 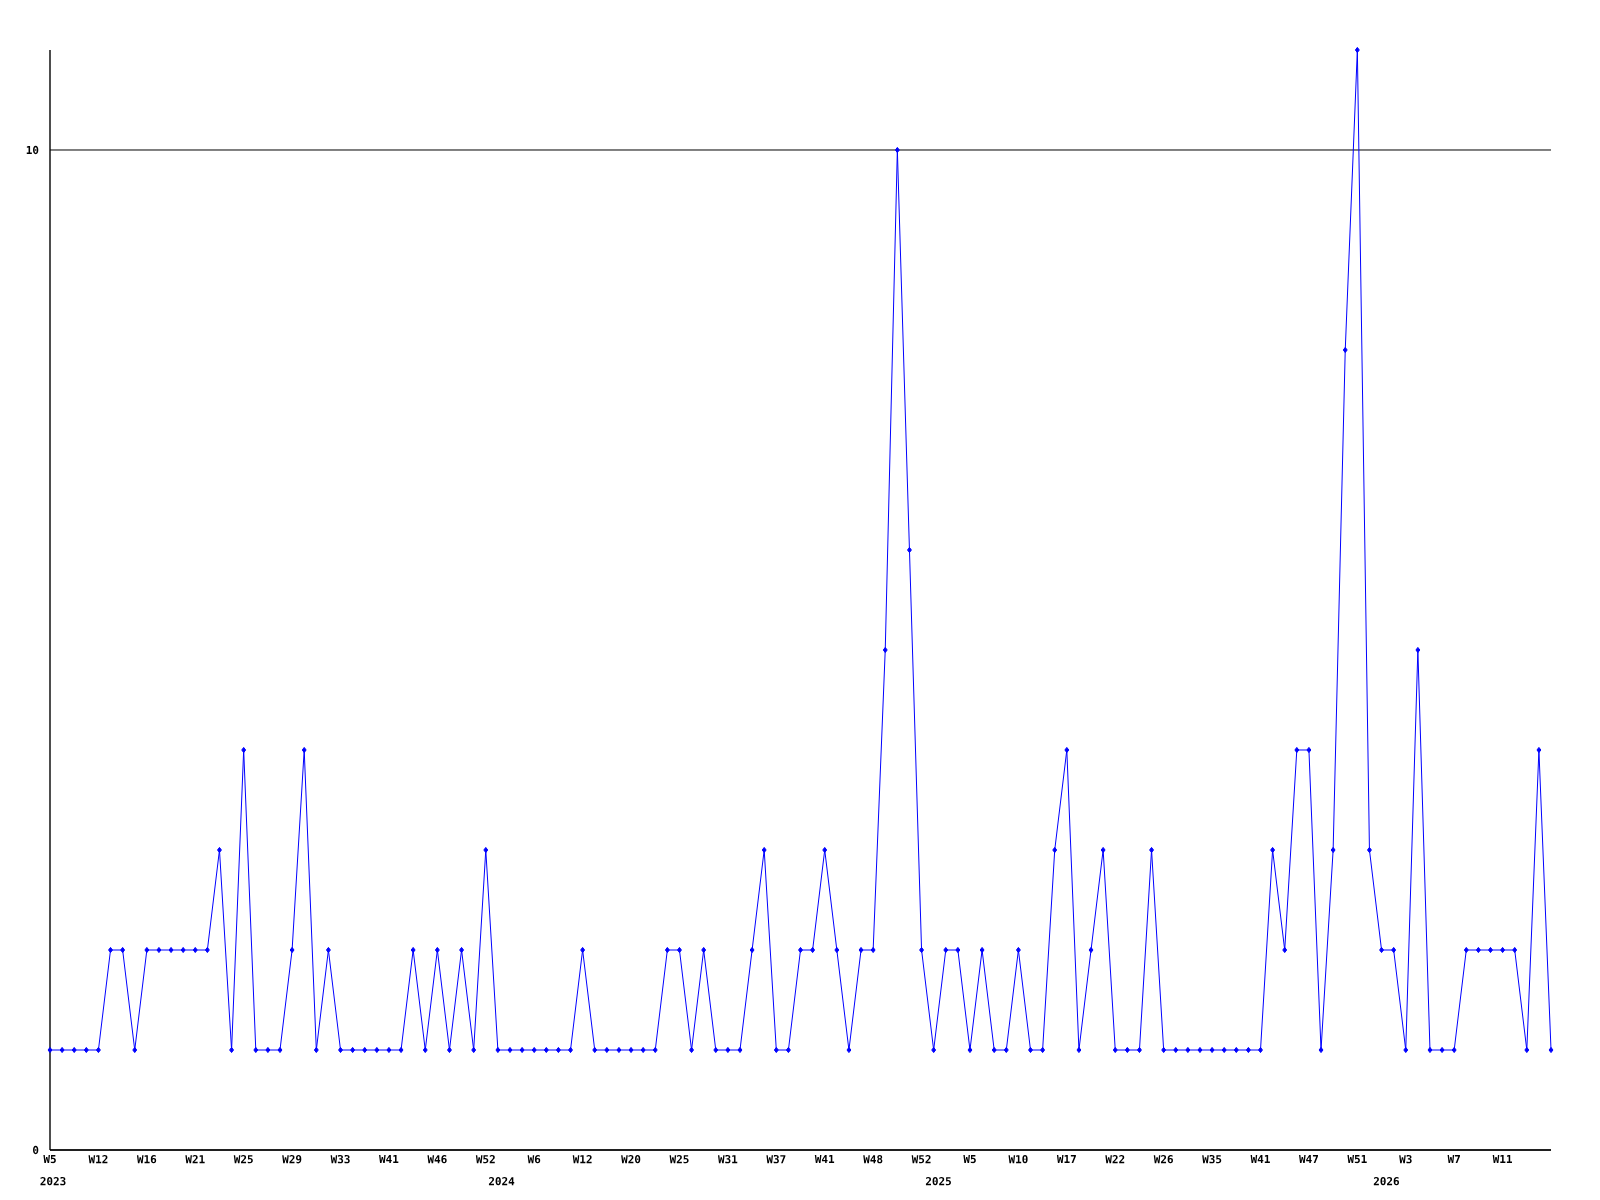 I want to click on x-tick-label: W37, so click(x=776, y=1159).